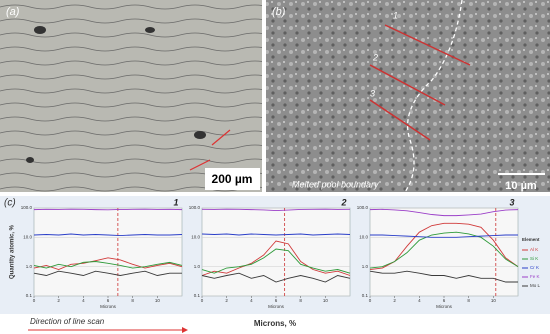 This screenshot has height=334, width=550. What do you see at coordinates (175, 202) in the screenshot?
I see `chart-number: 1` at bounding box center [175, 202].